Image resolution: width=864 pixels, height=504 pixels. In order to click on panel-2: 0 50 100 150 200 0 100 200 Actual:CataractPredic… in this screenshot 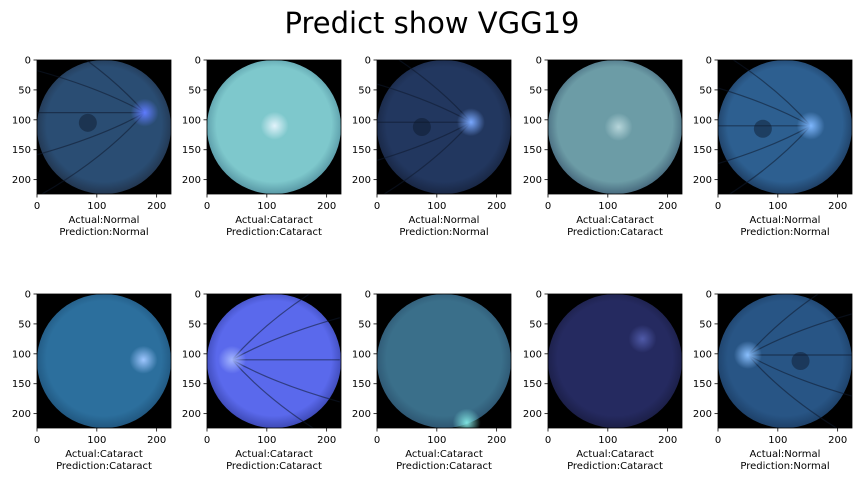, I will do `click(262, 147)`.